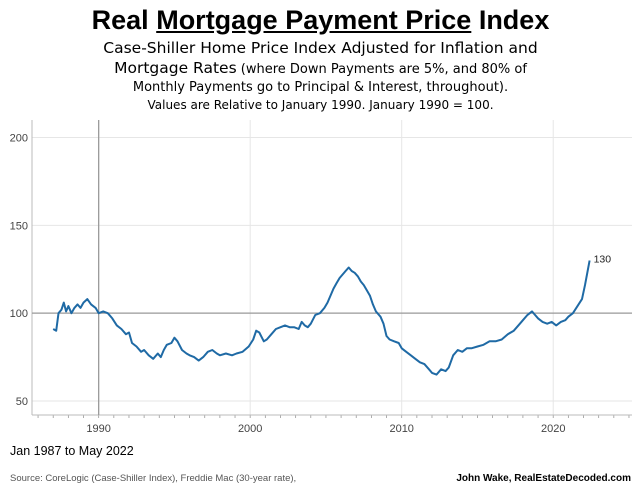  I want to click on subtitle-line-2-small: (where Down Payments are 5%, and 80% of, so click(381, 69).